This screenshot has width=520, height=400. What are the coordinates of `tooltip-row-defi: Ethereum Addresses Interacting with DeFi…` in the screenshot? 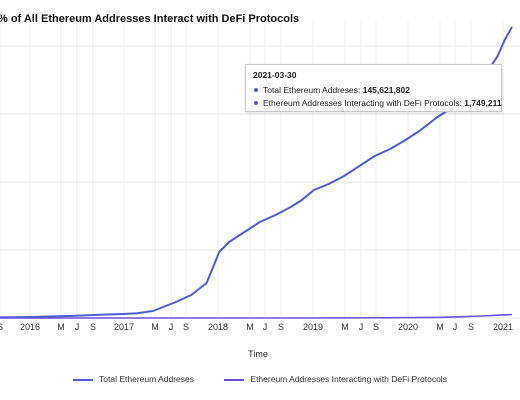 It's located at (377, 103).